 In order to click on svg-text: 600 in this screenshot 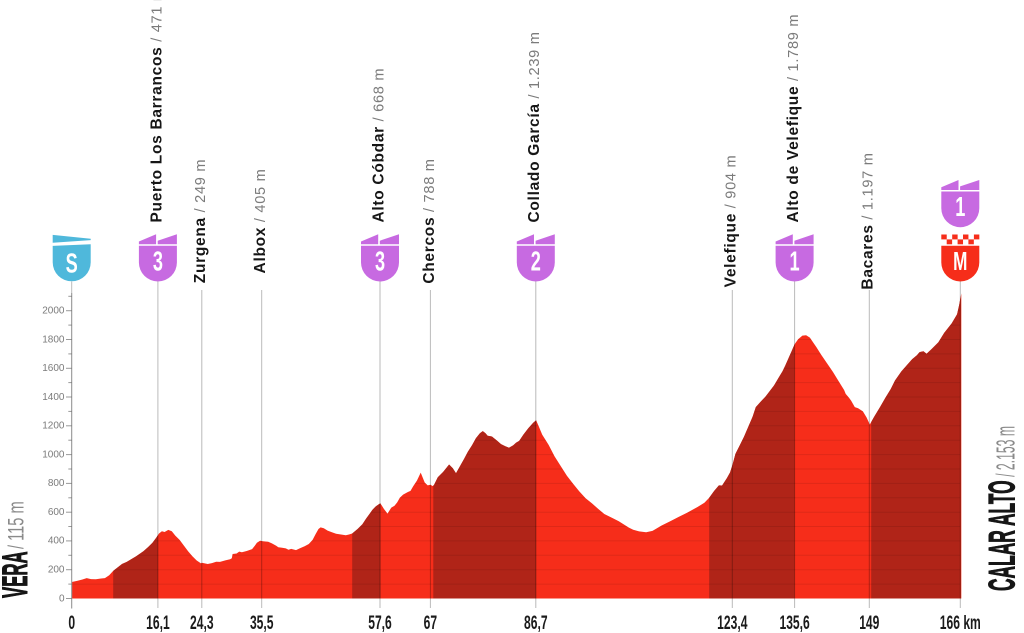, I will do `click(56, 512)`.